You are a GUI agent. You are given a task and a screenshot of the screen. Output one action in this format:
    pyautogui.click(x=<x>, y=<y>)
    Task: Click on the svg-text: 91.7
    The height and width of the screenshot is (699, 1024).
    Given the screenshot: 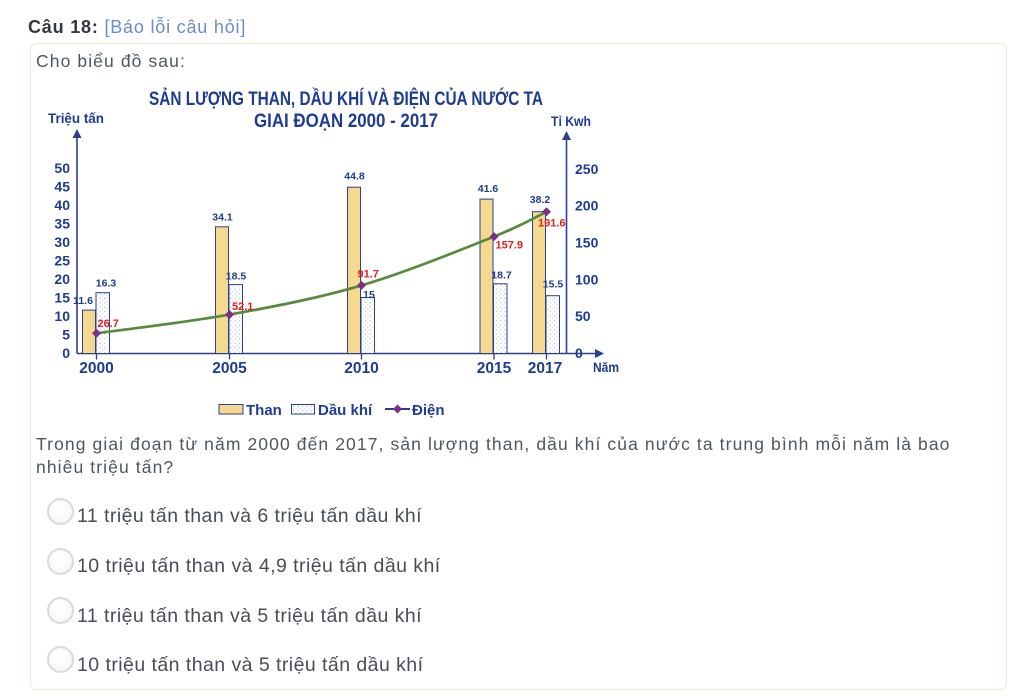 What is the action you would take?
    pyautogui.click(x=368, y=275)
    